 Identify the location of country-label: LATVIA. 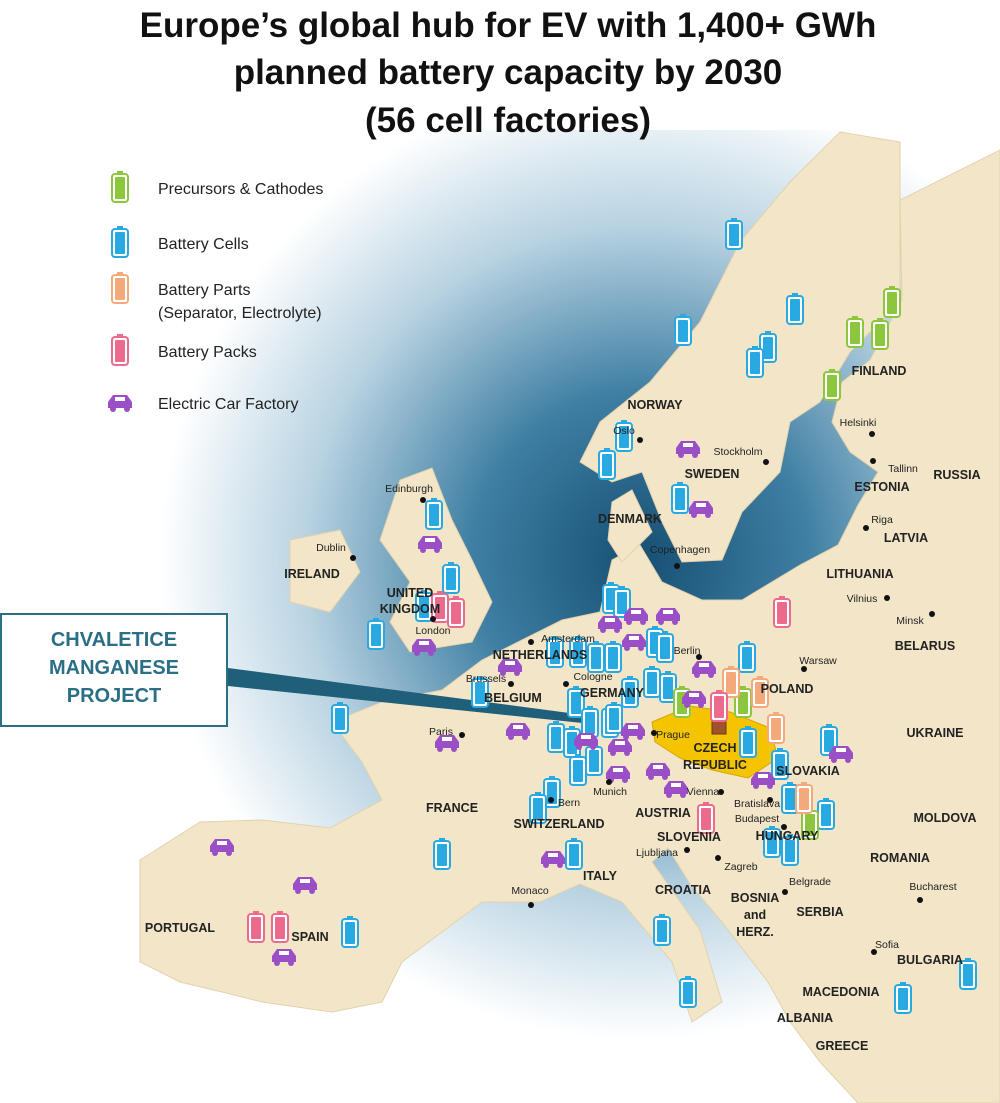
(906, 538).